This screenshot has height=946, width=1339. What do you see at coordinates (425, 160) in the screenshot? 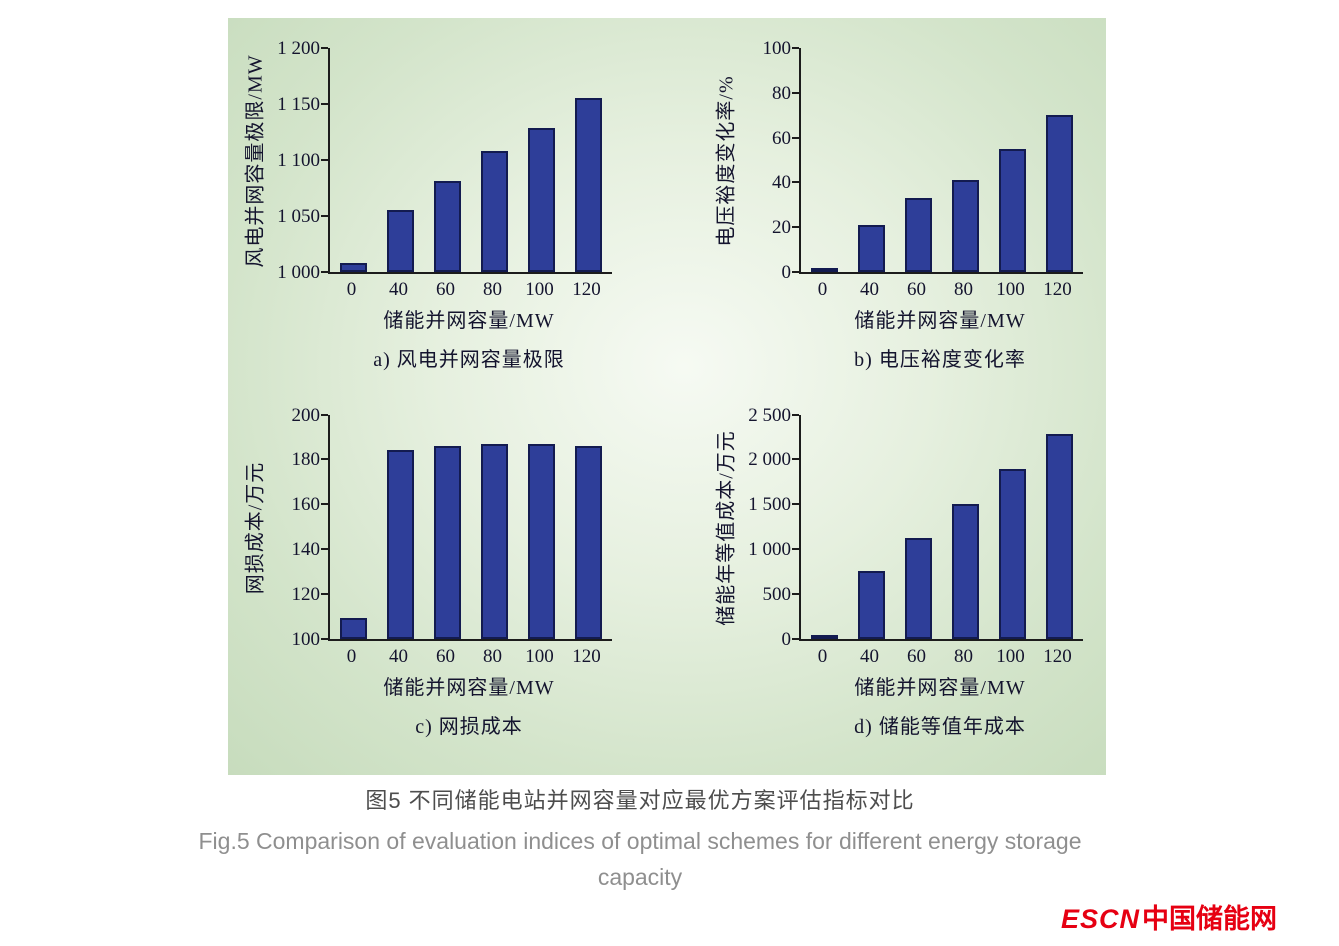
I see `axes-row: 风电并网容量极限/MW 1 000 1 050 1 100 1 150 1 200` at bounding box center [425, 160].